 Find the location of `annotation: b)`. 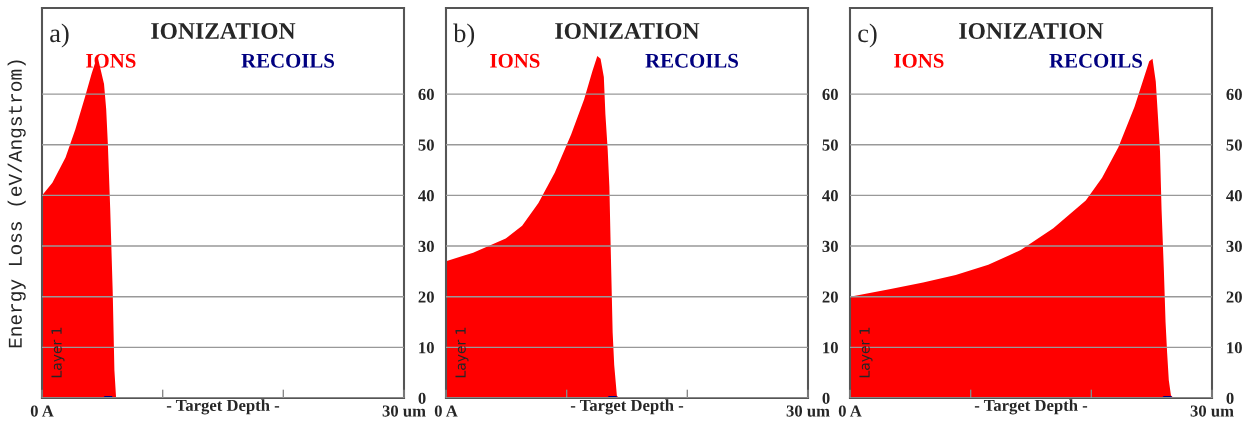

annotation: b) is located at coordinates (464, 35).